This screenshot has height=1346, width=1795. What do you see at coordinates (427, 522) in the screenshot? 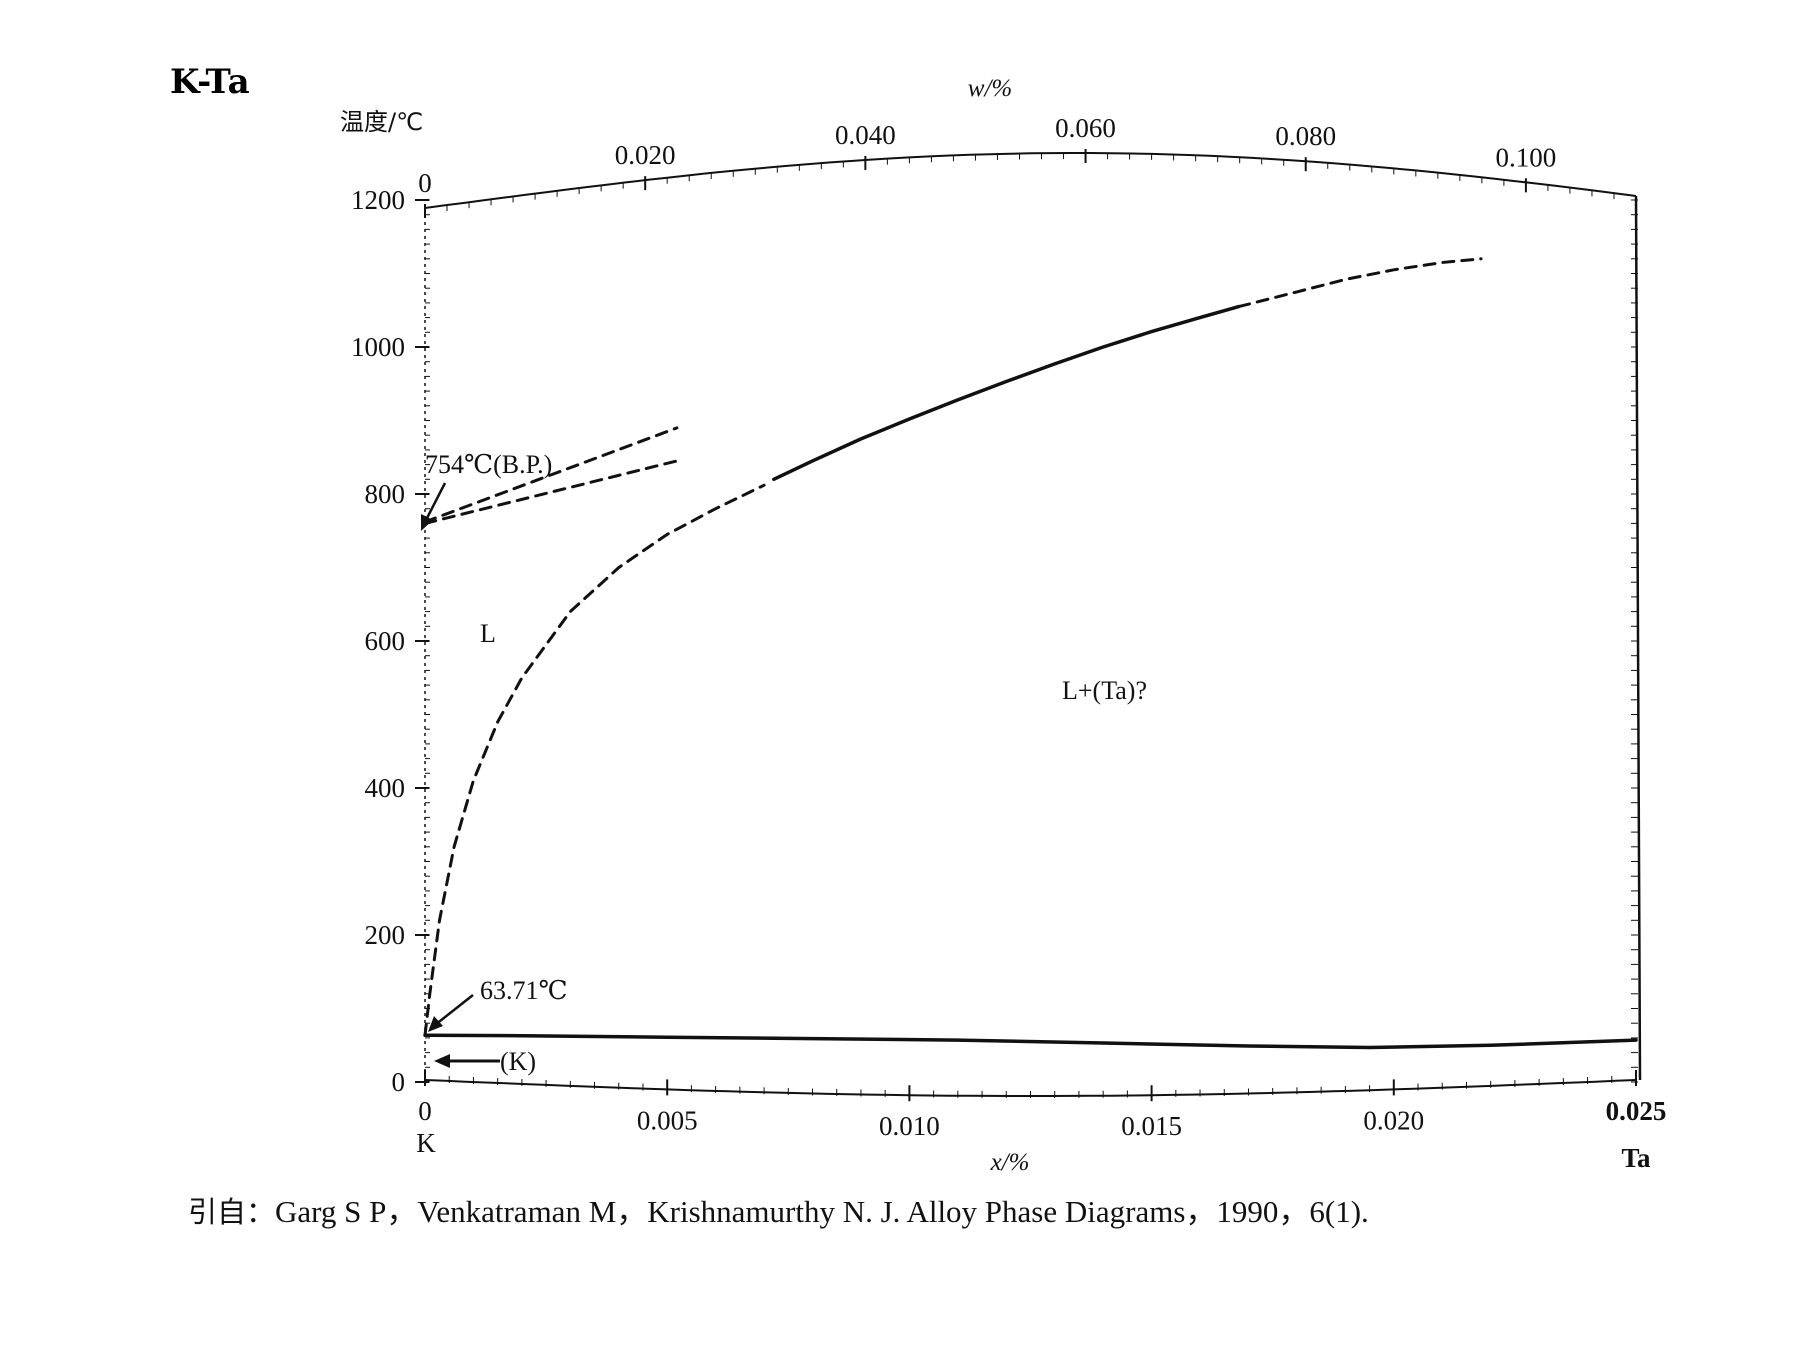
I see `boiling-point-arrowhead` at bounding box center [427, 522].